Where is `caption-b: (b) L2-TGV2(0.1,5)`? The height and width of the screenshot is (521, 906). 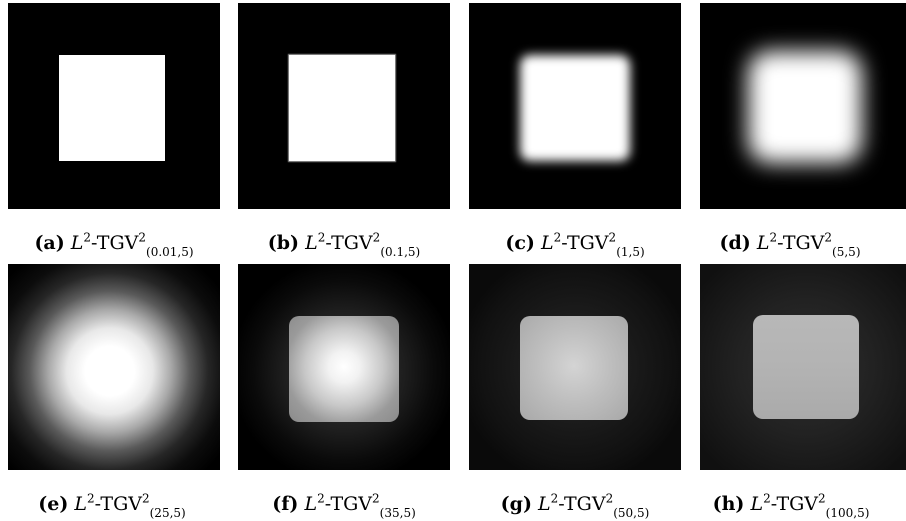
caption-b: (b) L2-TGV2(0.1,5) is located at coordinates (344, 244).